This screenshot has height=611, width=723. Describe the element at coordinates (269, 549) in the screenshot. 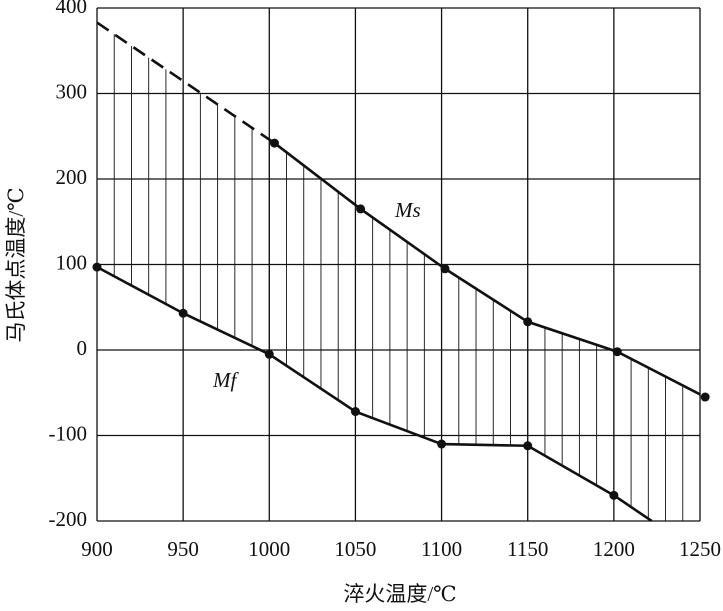

I see `x-tick-label: 1000` at that location.